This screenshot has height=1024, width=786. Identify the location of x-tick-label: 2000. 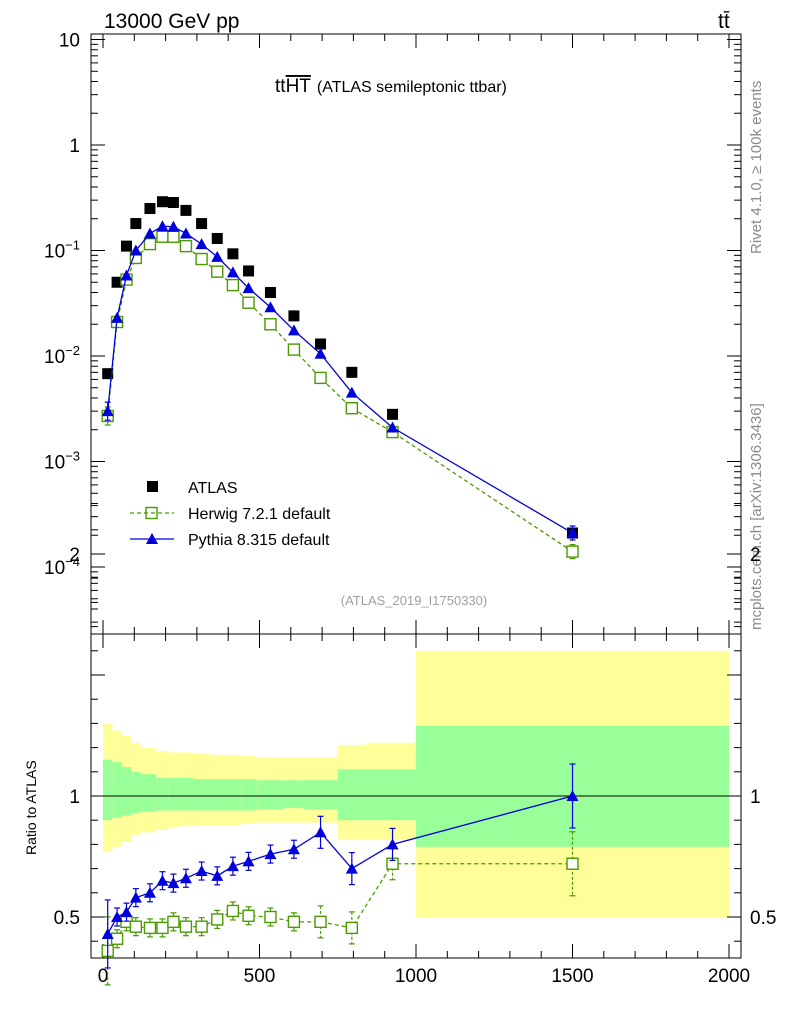
(729, 976).